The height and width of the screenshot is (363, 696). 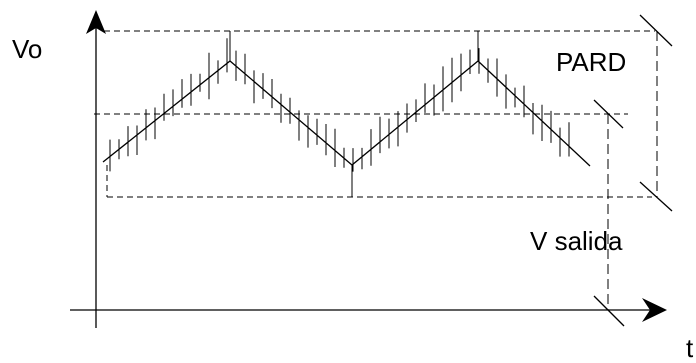 I want to click on x-axis-label: t, so click(x=690, y=348).